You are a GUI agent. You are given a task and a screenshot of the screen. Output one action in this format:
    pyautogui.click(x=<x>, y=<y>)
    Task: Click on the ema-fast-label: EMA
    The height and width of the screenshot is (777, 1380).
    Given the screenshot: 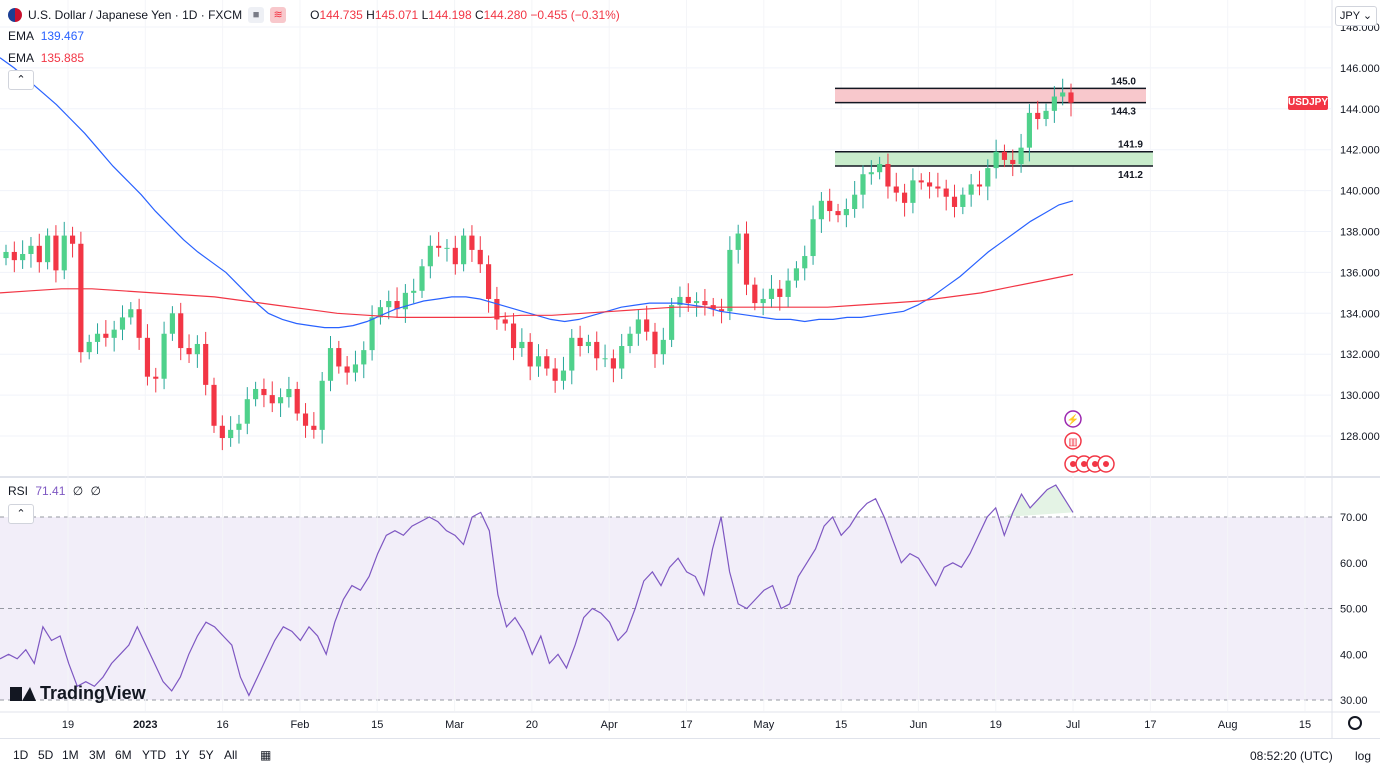 What is the action you would take?
    pyautogui.click(x=21, y=36)
    